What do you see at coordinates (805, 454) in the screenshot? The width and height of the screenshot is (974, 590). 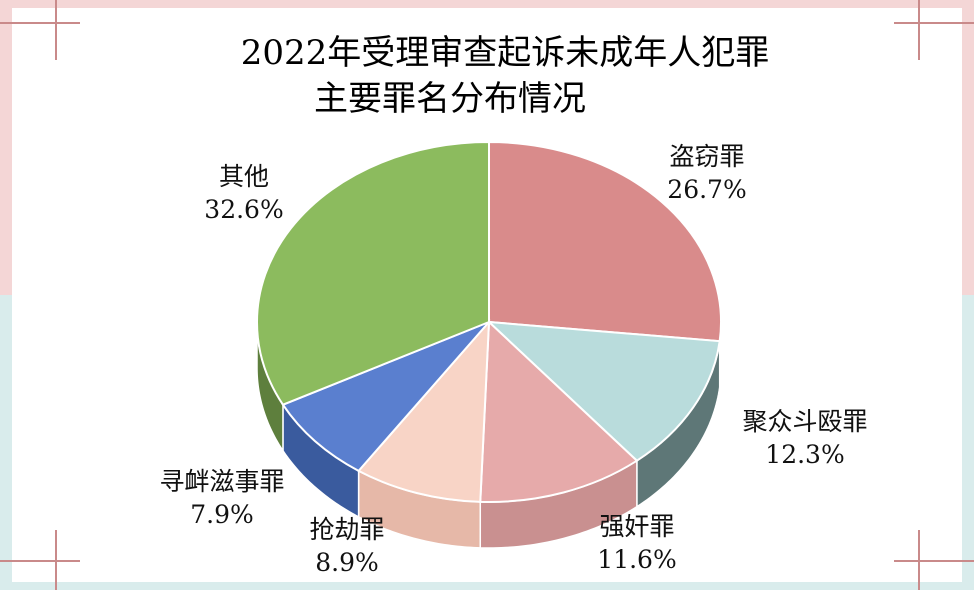 I see `slice-label-value: 12.3%` at bounding box center [805, 454].